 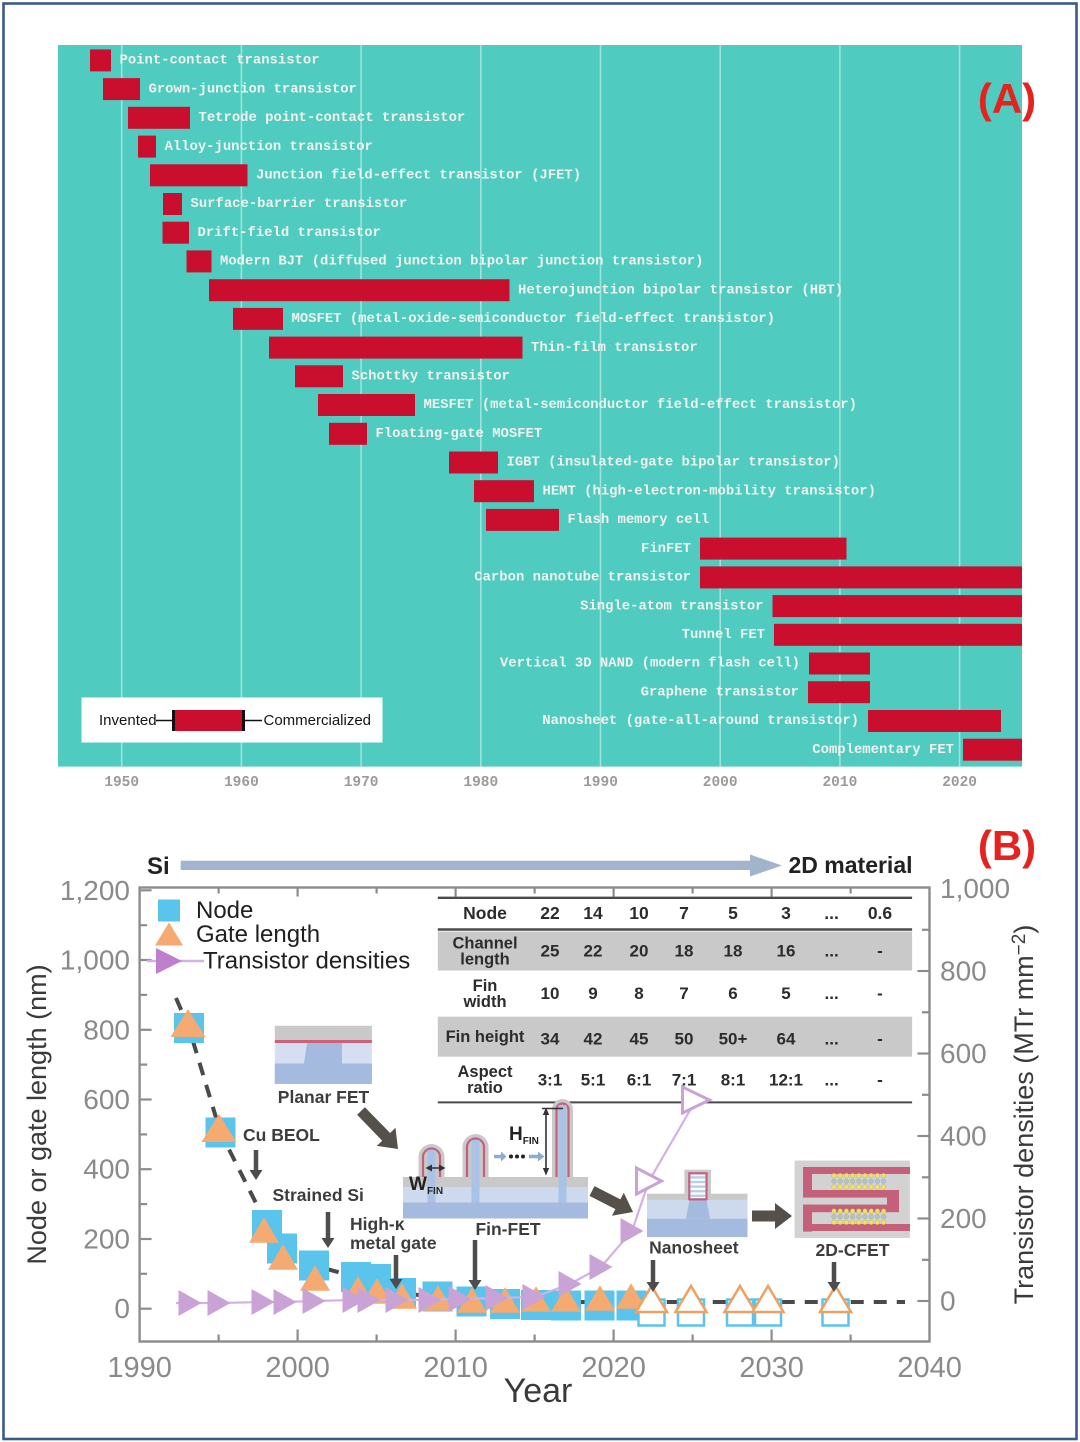 I want to click on svg-text: Flash memory cell, so click(x=639, y=520).